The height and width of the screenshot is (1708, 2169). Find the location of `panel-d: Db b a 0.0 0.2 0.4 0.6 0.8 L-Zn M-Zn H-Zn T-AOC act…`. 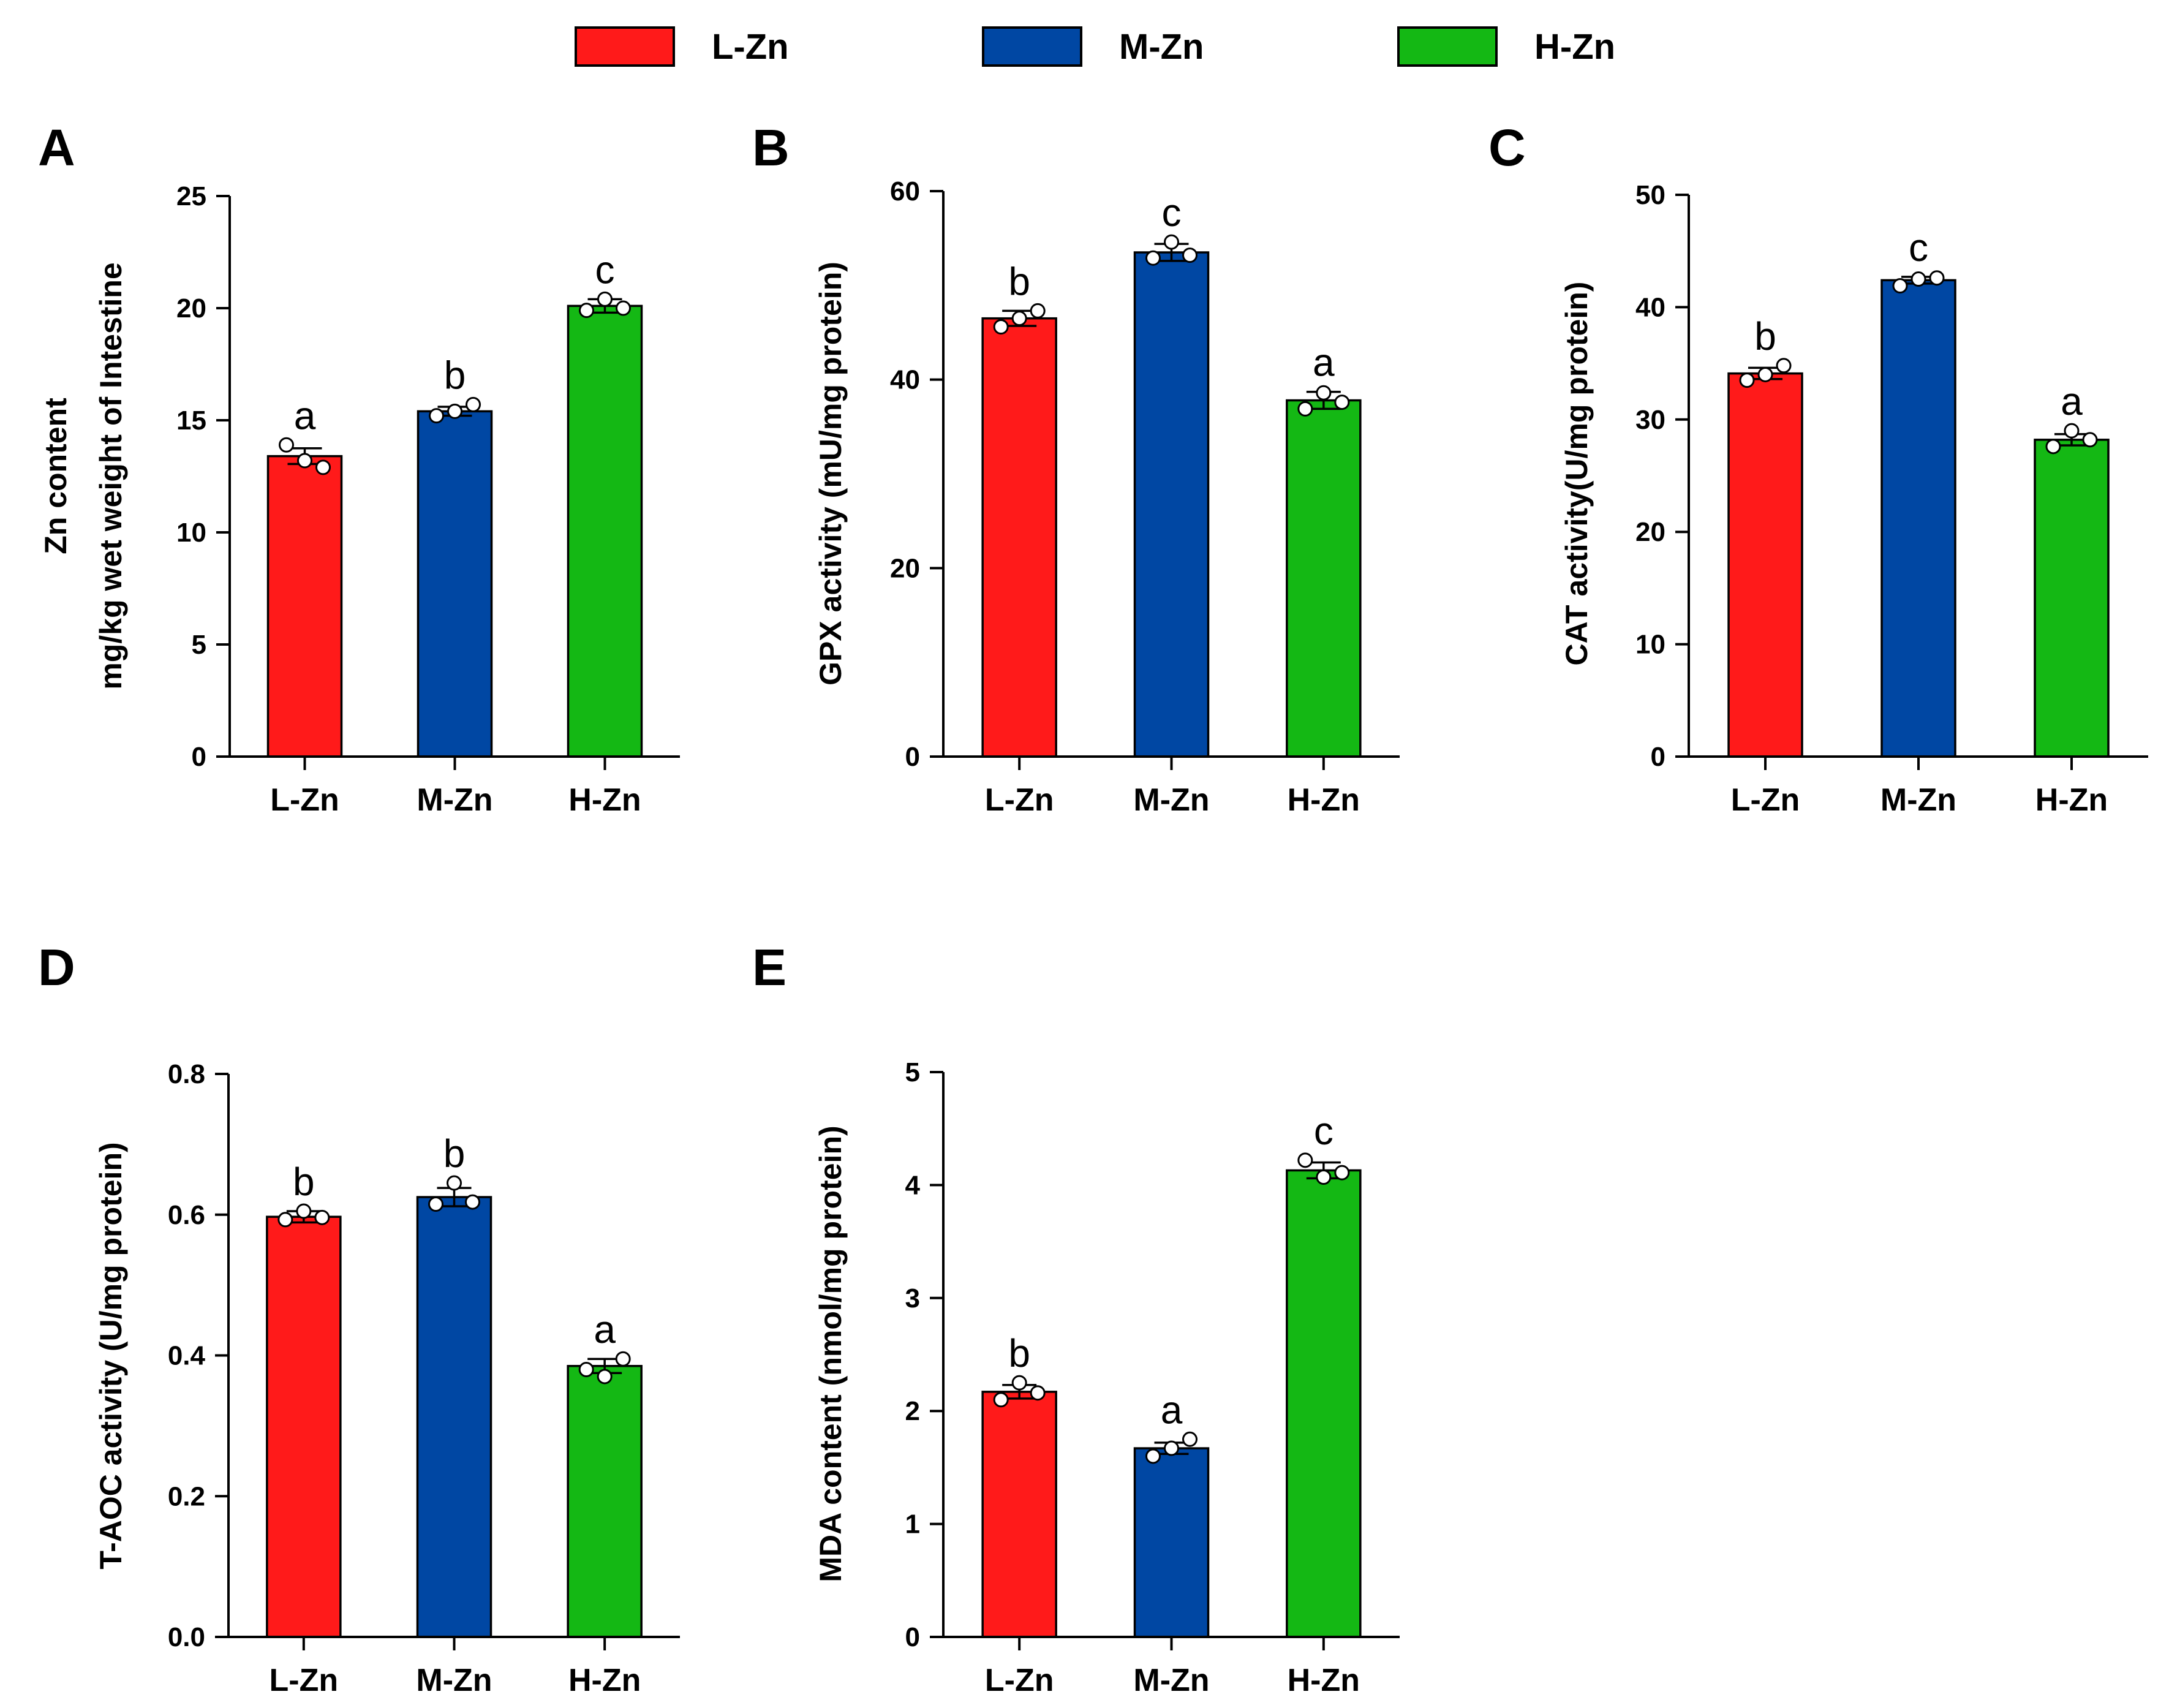

panel-d: Db b a 0.0 0.2 0.4 0.6 0.8 L-Zn M-Zn H-Zn T-AOC act… is located at coordinates (359, 1318).